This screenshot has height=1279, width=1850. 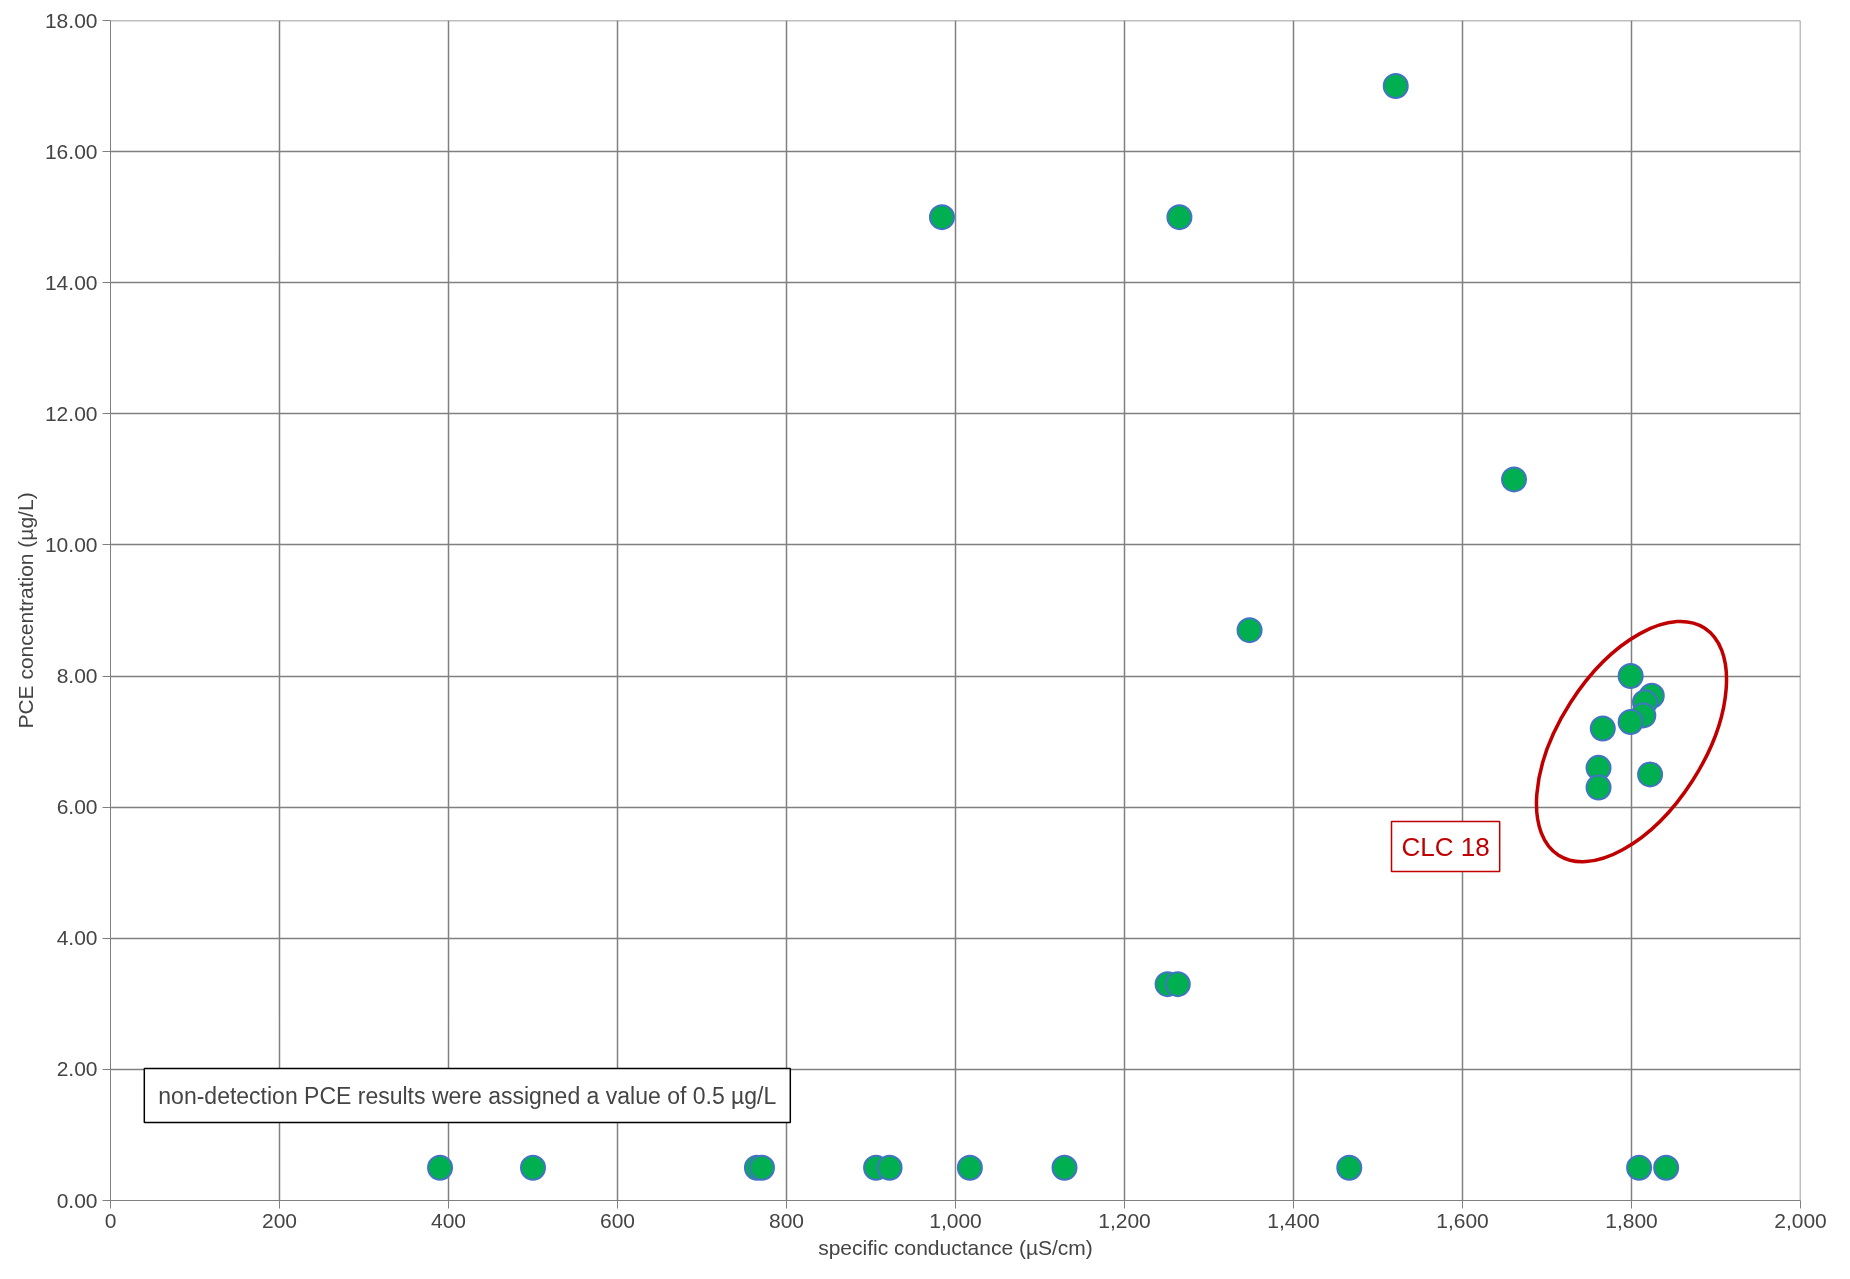 What do you see at coordinates (1445, 846) in the screenshot?
I see `annotation: CLC 18` at bounding box center [1445, 846].